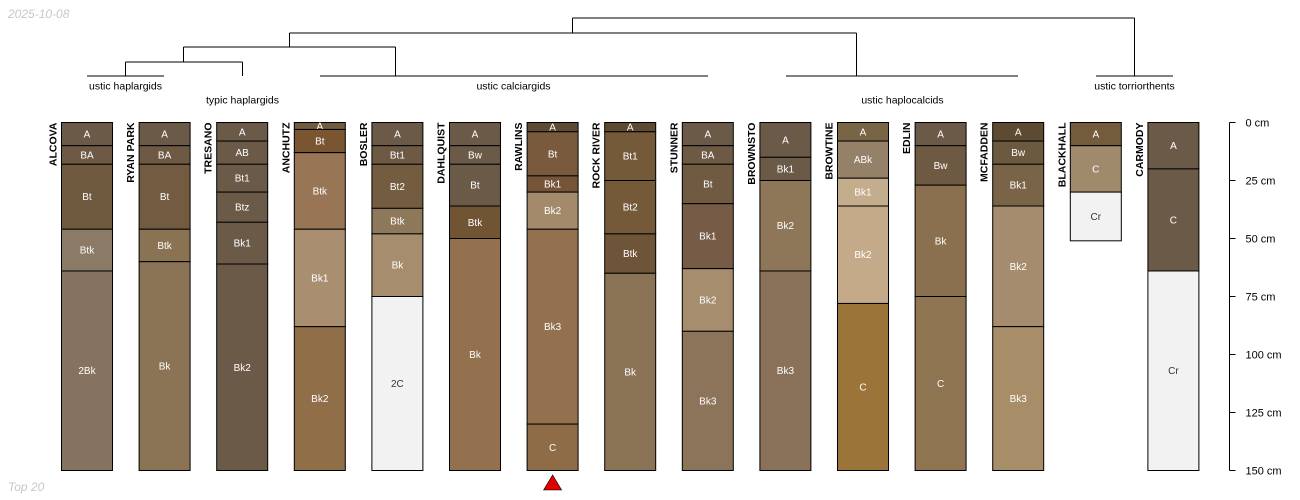 The height and width of the screenshot is (500, 1300). I want to click on triangle-marker-icon, so click(553, 482).